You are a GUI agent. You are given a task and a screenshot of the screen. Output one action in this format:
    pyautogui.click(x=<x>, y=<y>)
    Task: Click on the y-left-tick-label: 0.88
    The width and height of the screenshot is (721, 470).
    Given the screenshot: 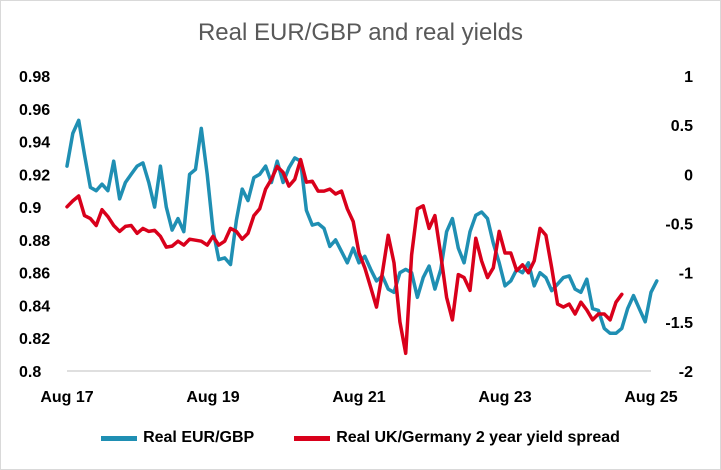 What is the action you would take?
    pyautogui.click(x=34, y=241)
    